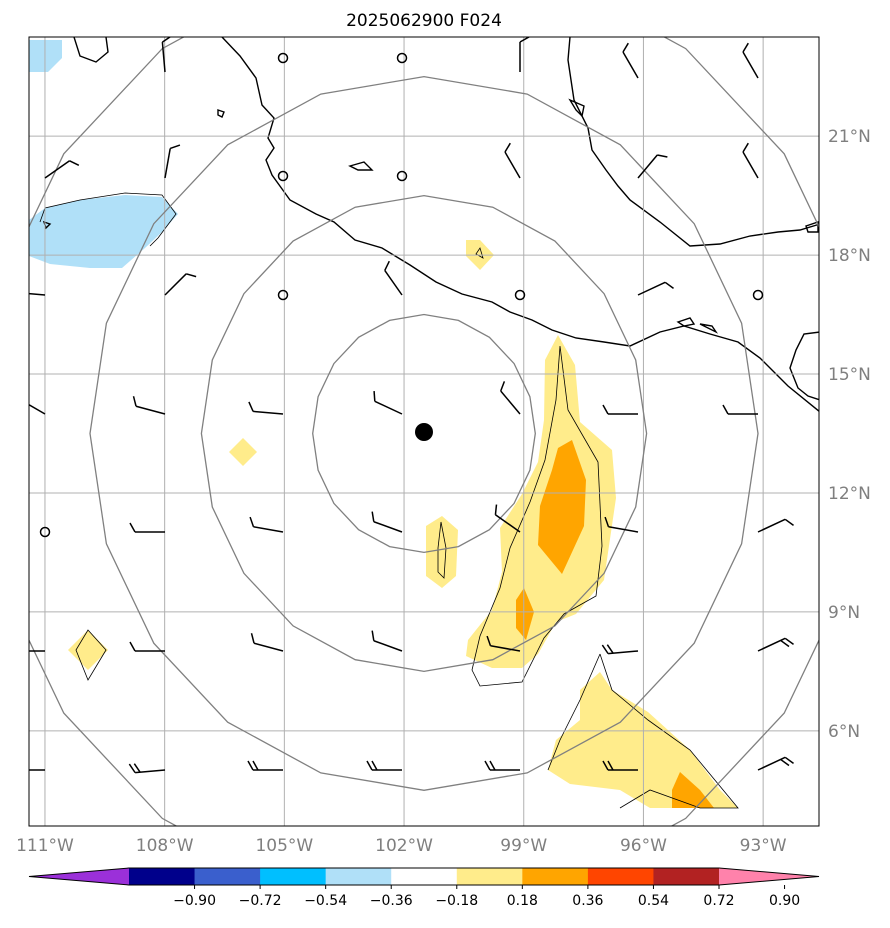 The image size is (890, 928). I want to click on colorbar-tick-label: 0.18, so click(522, 901).